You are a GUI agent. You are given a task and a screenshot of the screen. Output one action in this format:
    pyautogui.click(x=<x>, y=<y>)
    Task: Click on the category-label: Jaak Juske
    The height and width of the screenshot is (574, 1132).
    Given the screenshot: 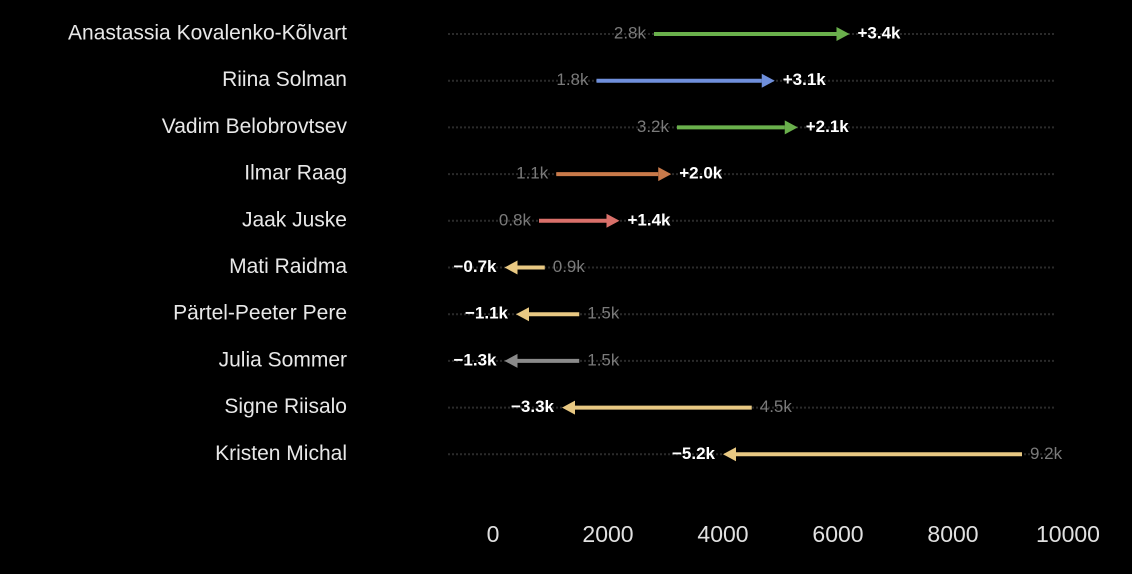 What is the action you would take?
    pyautogui.click(x=294, y=219)
    